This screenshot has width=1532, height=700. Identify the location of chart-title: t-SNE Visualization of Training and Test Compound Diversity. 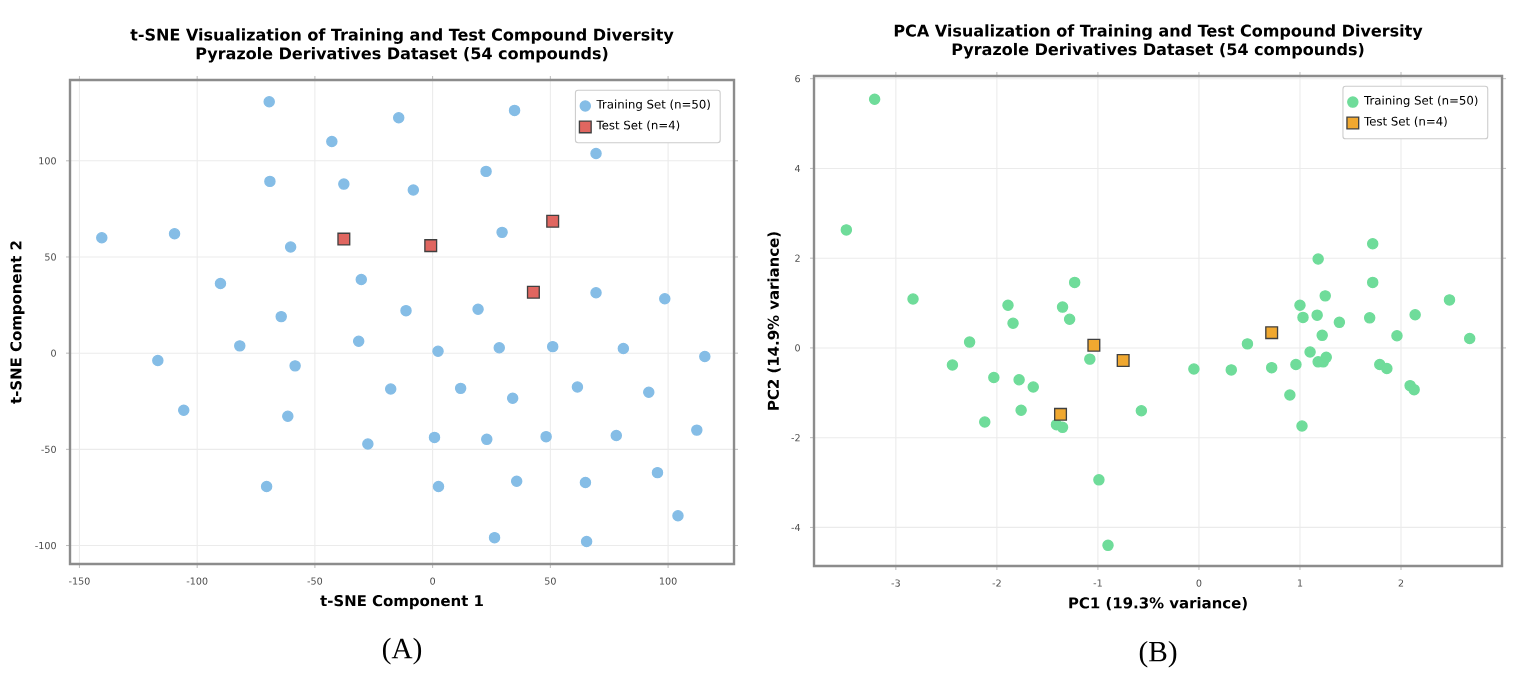
(402, 36).